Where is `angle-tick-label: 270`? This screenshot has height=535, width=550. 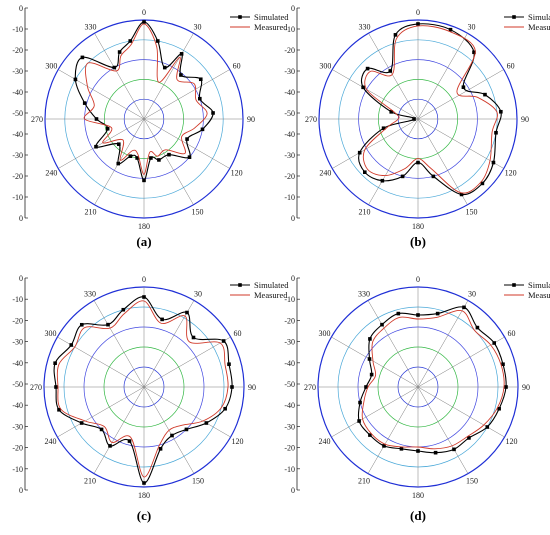
angle-tick-label: 270 is located at coordinates (310, 387).